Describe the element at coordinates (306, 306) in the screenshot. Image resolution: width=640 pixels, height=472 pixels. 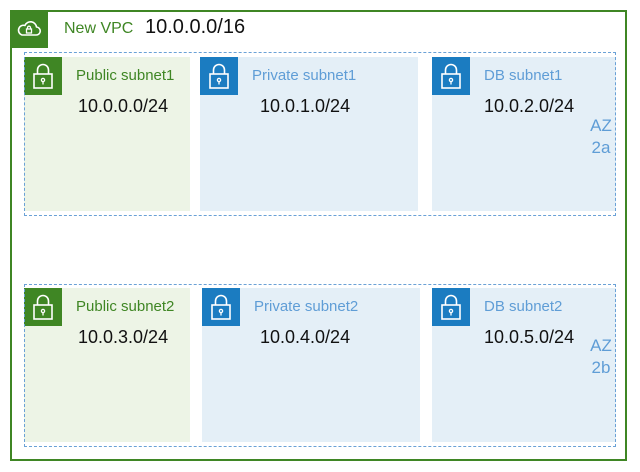
I see `subnet-name: Private subnet2` at that location.